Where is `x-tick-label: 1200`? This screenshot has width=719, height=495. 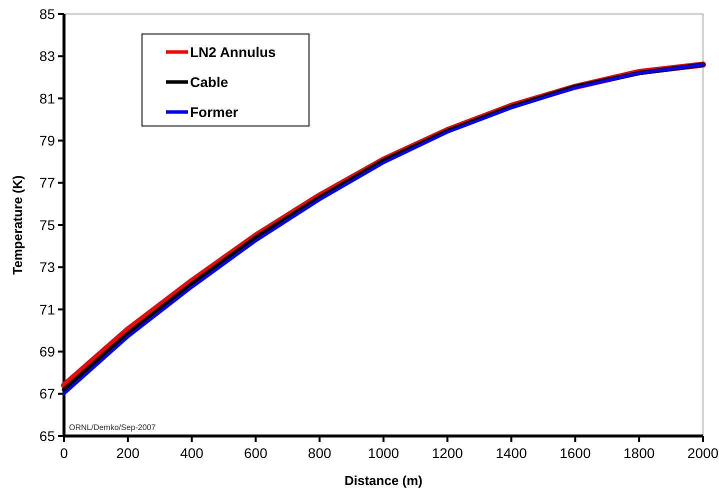
x-tick-label: 1200 is located at coordinates (448, 453).